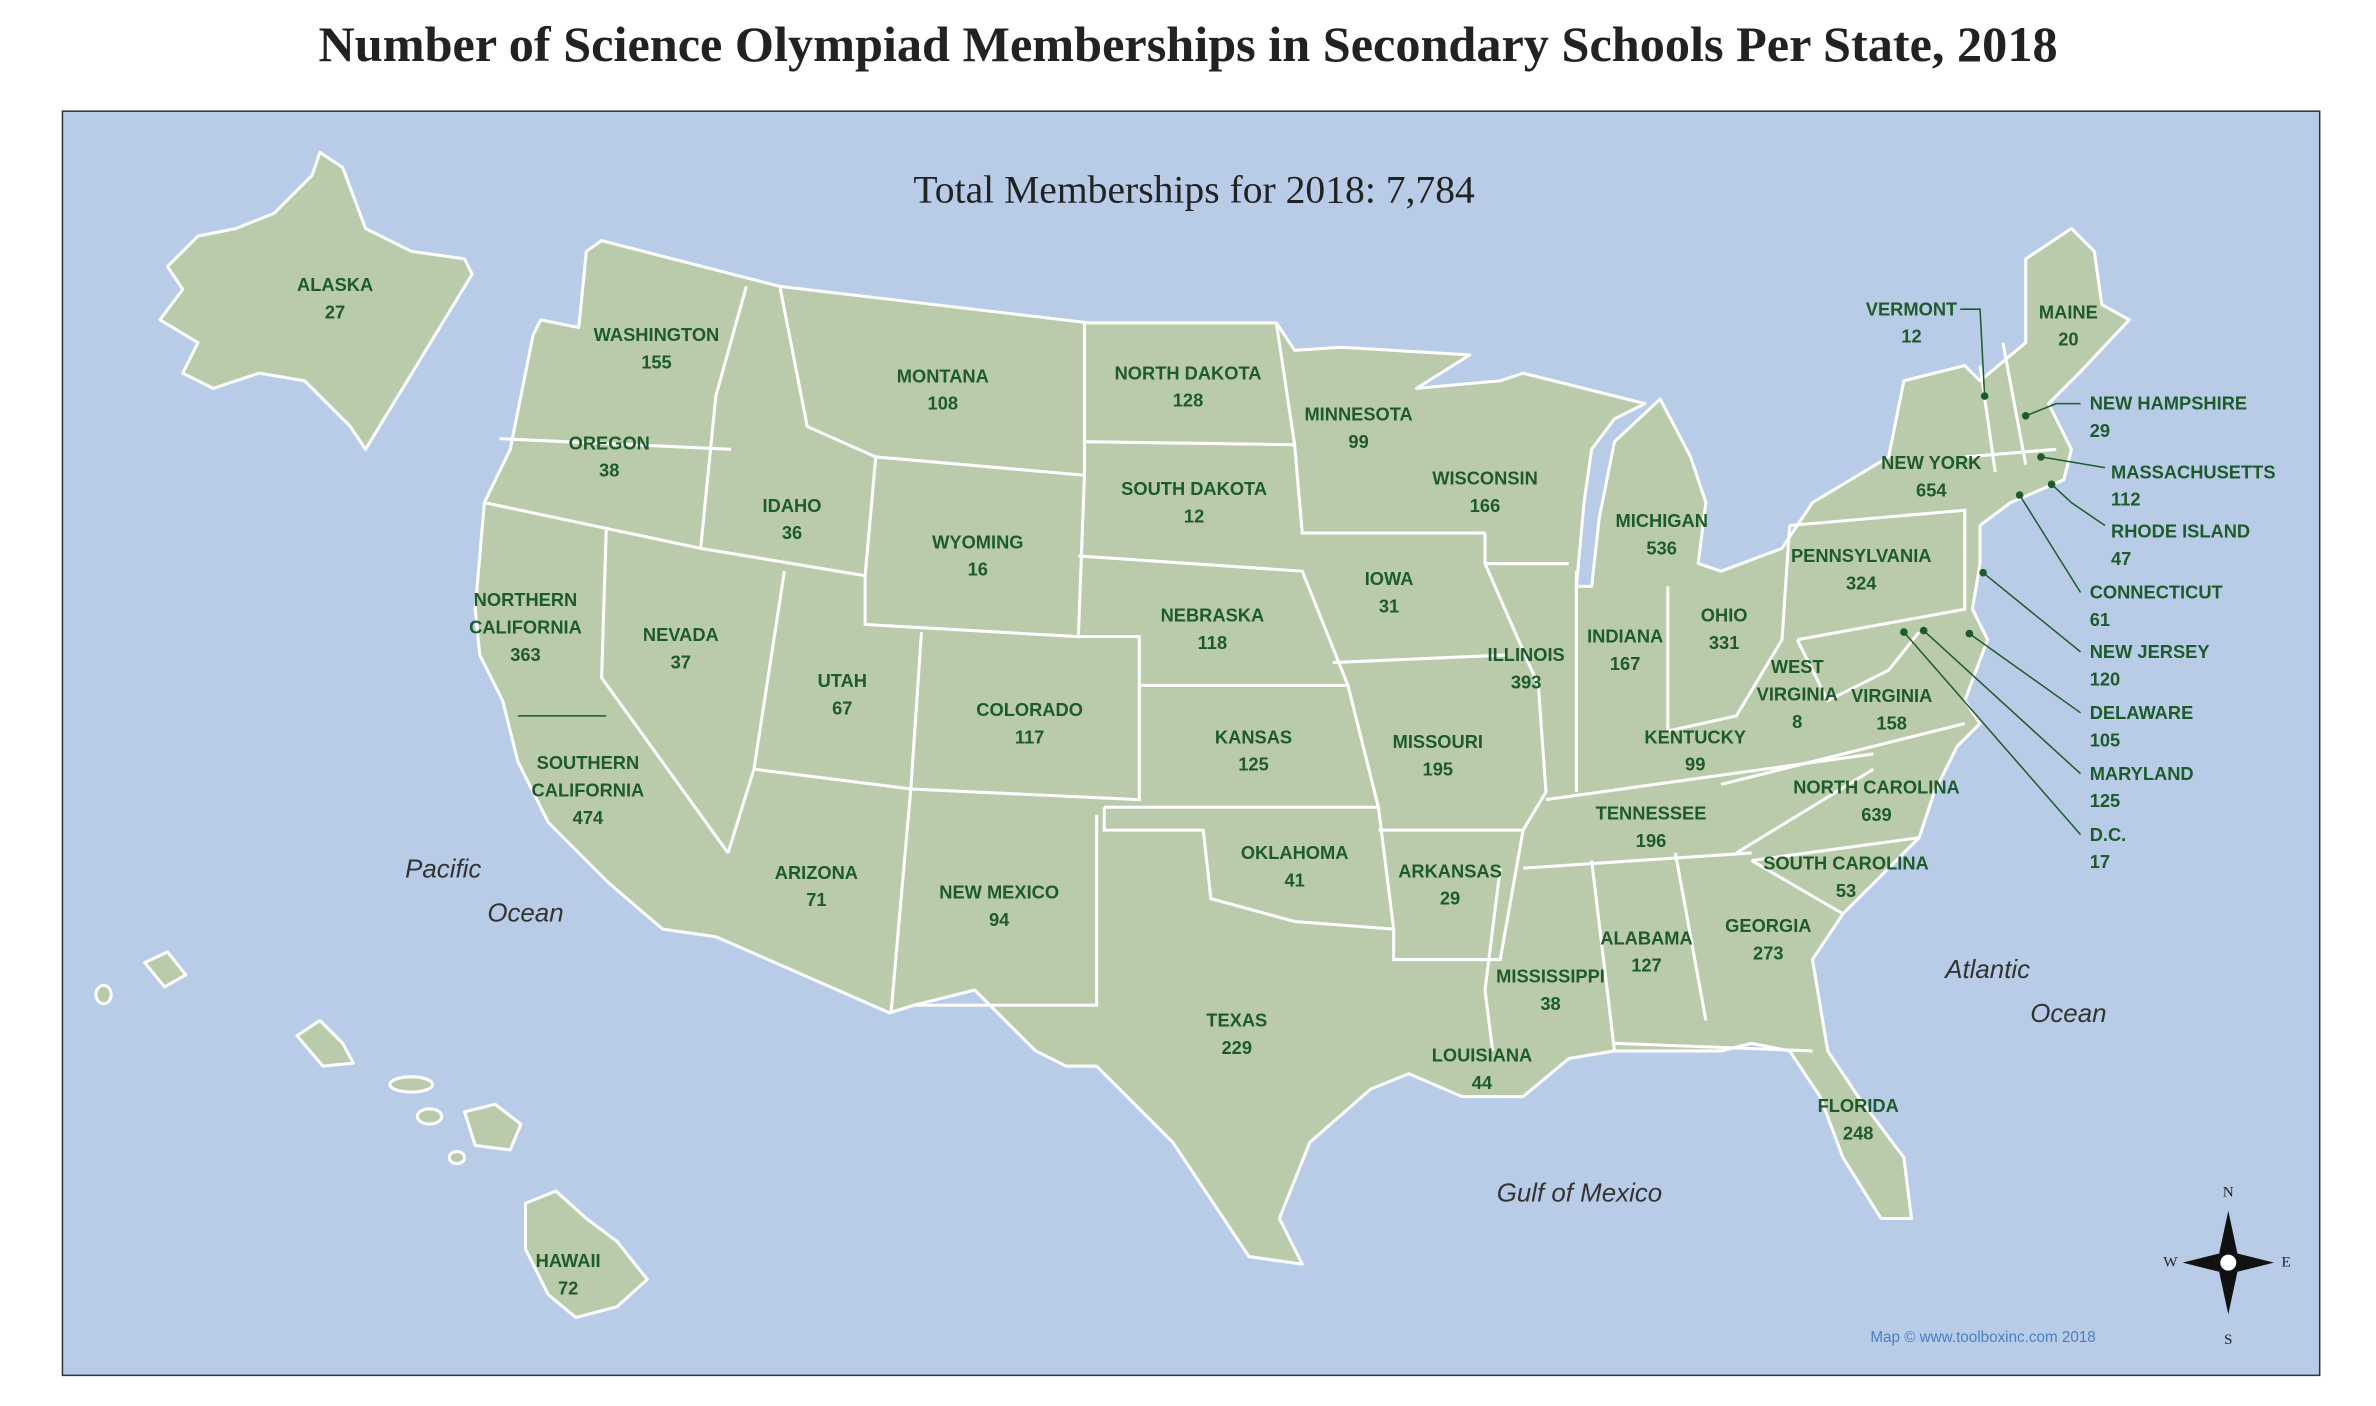 The height and width of the screenshot is (1406, 2376). I want to click on maui, so click(493, 1127).